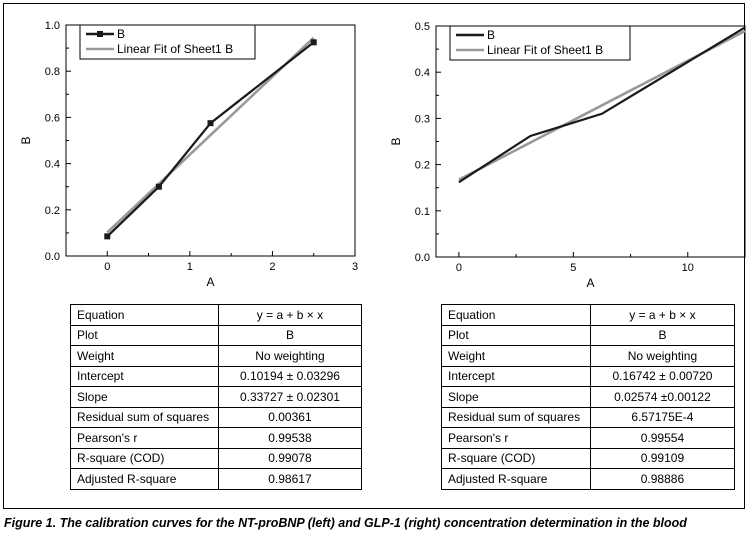 The image size is (750, 539). I want to click on table-row: Pearson's r 0.99538, so click(216, 438).